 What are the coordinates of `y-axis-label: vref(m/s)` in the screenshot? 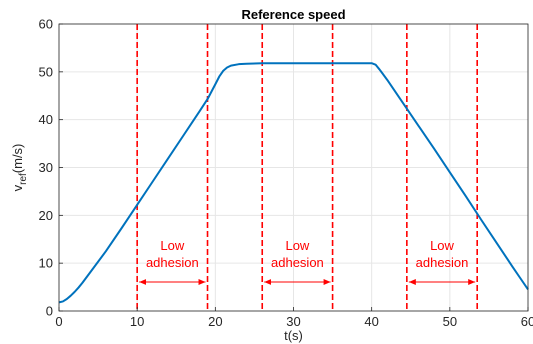 It's located at (19, 168).